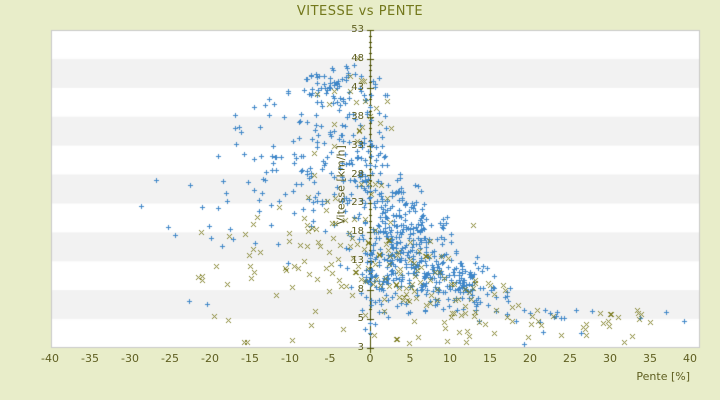 Image resolution: width=720 pixels, height=400 pixels. What do you see at coordinates (530, 358) in the screenshot?
I see `x-tick-label: 20` at bounding box center [530, 358].